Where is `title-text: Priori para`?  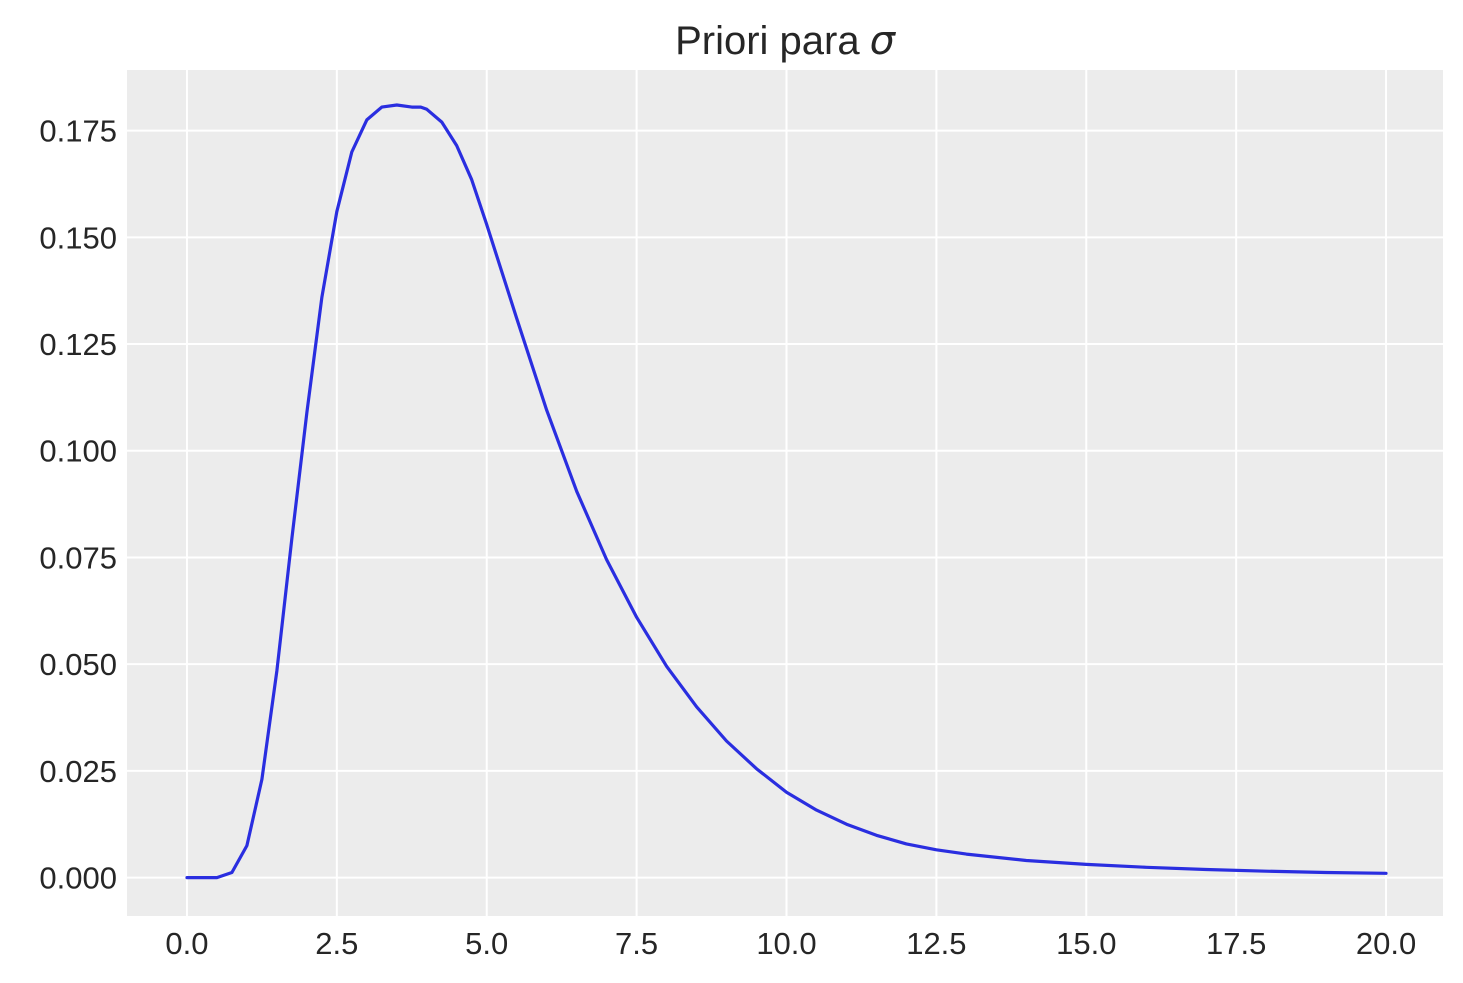
title-text: Priori para is located at coordinates (767, 41).